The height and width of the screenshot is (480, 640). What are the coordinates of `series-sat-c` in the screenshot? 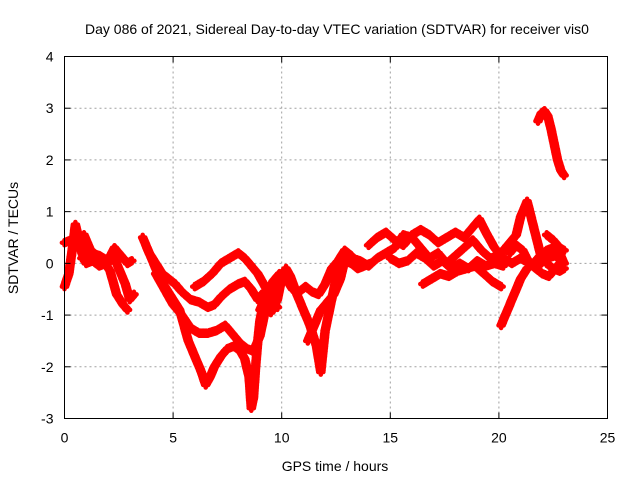 It's located at (107, 255).